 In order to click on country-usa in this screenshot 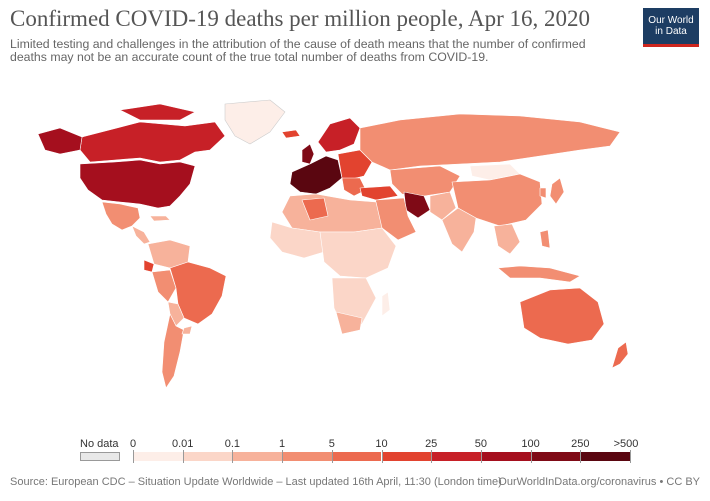, I will do `click(137, 184)`.